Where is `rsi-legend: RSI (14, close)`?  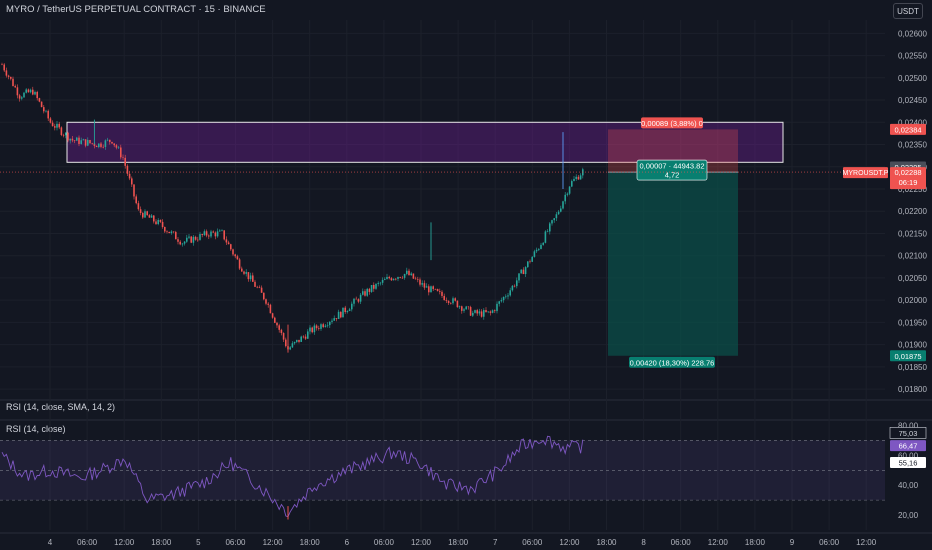
rsi-legend: RSI (14, close) is located at coordinates (36, 429).